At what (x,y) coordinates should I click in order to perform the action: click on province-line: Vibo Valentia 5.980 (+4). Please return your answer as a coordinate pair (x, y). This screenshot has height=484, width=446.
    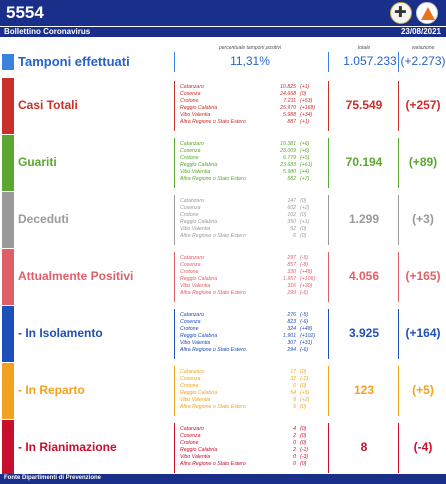
    Looking at the image, I should click on (252, 172).